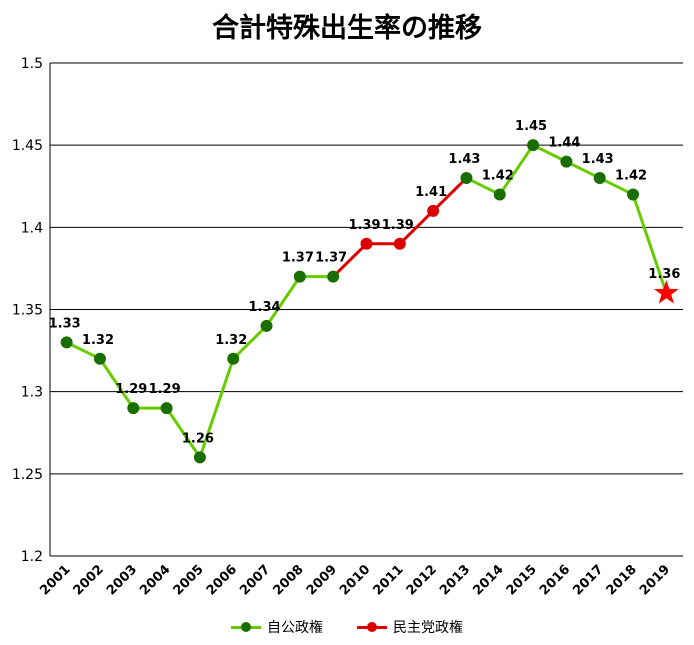 The width and height of the screenshot is (694, 645). What do you see at coordinates (622, 580) in the screenshot?
I see `x-tick-label: 2018` at bounding box center [622, 580].